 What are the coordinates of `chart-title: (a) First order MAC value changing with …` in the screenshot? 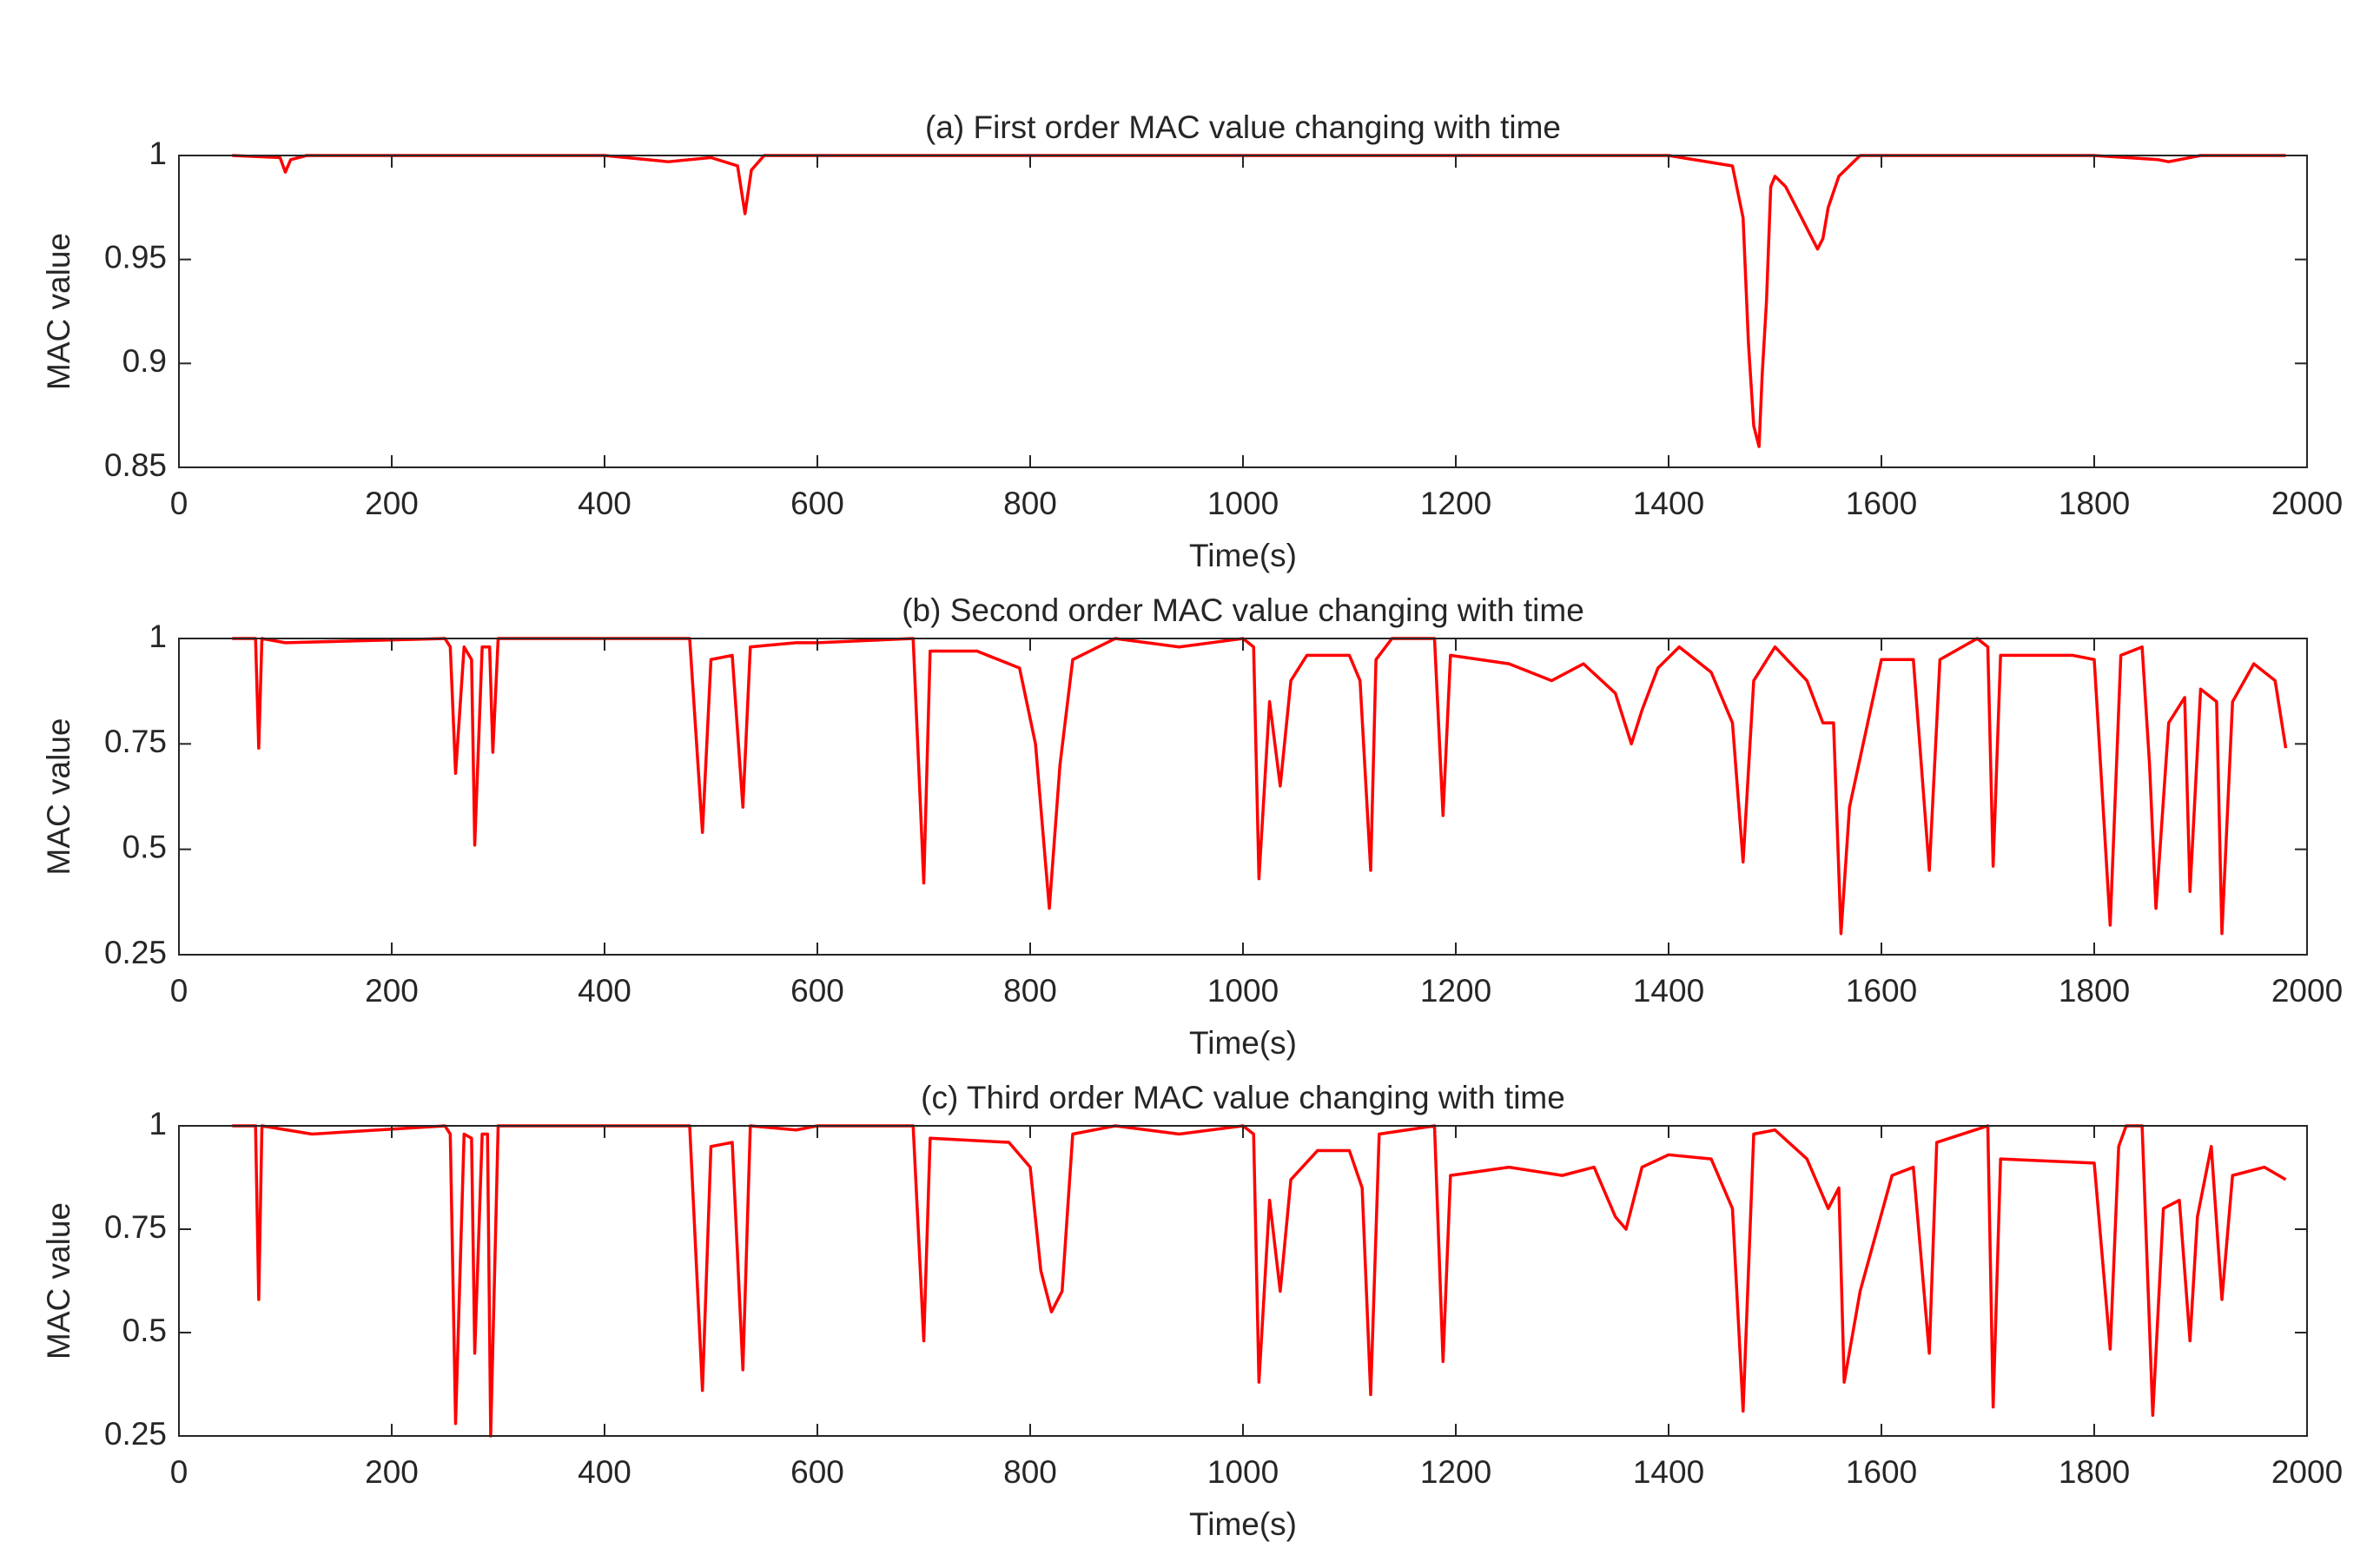 It's located at (1243, 127).